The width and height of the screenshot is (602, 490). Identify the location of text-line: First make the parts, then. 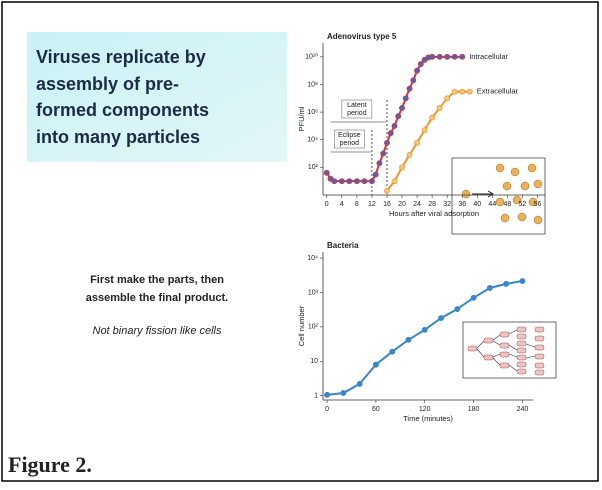
(157, 280).